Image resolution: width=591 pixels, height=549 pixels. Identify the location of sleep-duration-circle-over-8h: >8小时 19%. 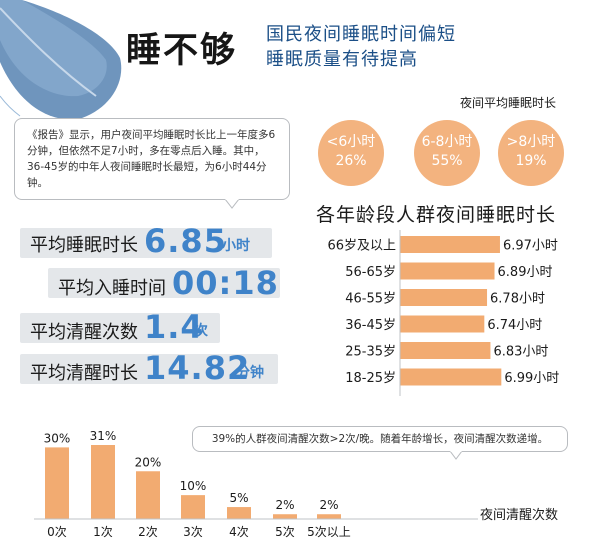
(531, 153).